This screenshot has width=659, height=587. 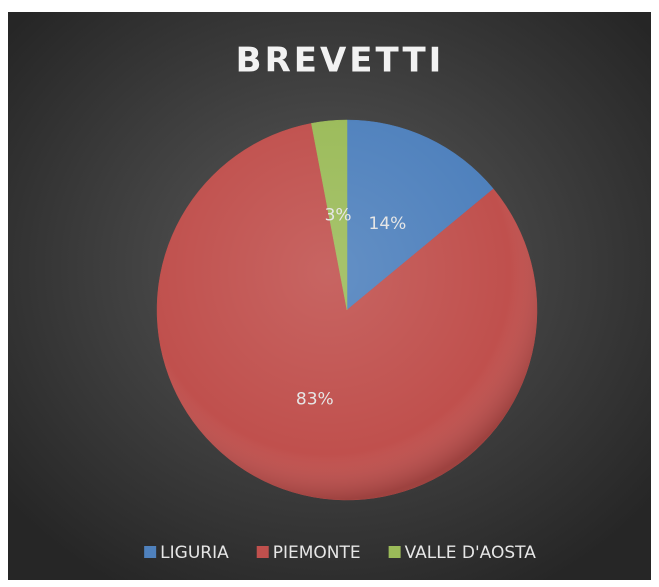 I want to click on legend-label: PIEMONTE, so click(x=317, y=553).